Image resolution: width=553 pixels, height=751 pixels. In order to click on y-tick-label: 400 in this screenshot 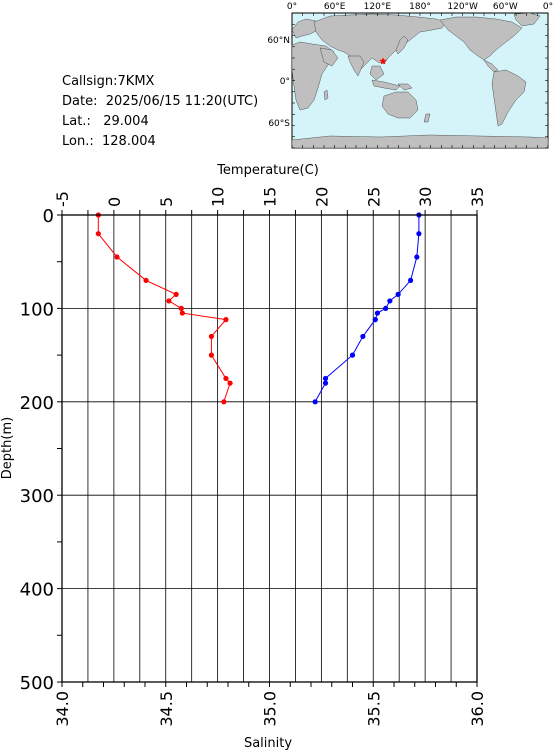, I will do `click(37, 590)`.